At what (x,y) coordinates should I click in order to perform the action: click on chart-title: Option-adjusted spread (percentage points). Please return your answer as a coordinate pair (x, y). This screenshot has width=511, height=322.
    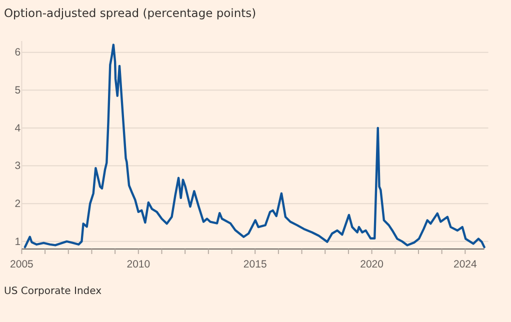
    Looking at the image, I should click on (130, 13).